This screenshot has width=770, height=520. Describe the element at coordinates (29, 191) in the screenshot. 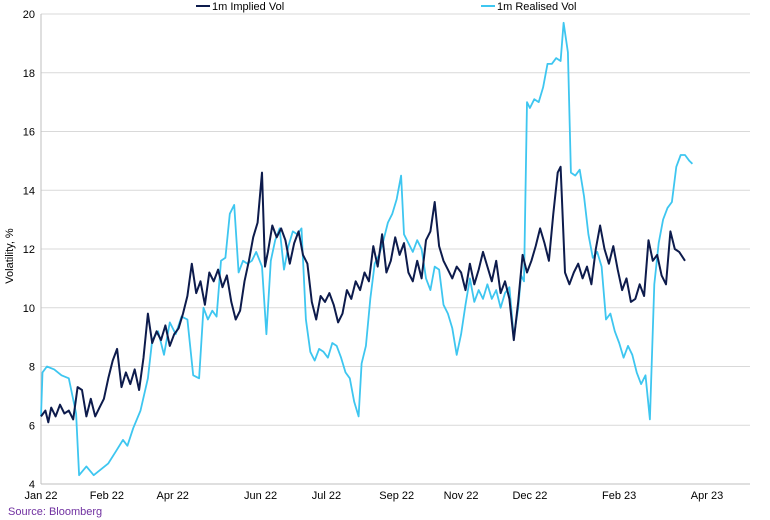

I see `y-tick-label: 14` at that location.